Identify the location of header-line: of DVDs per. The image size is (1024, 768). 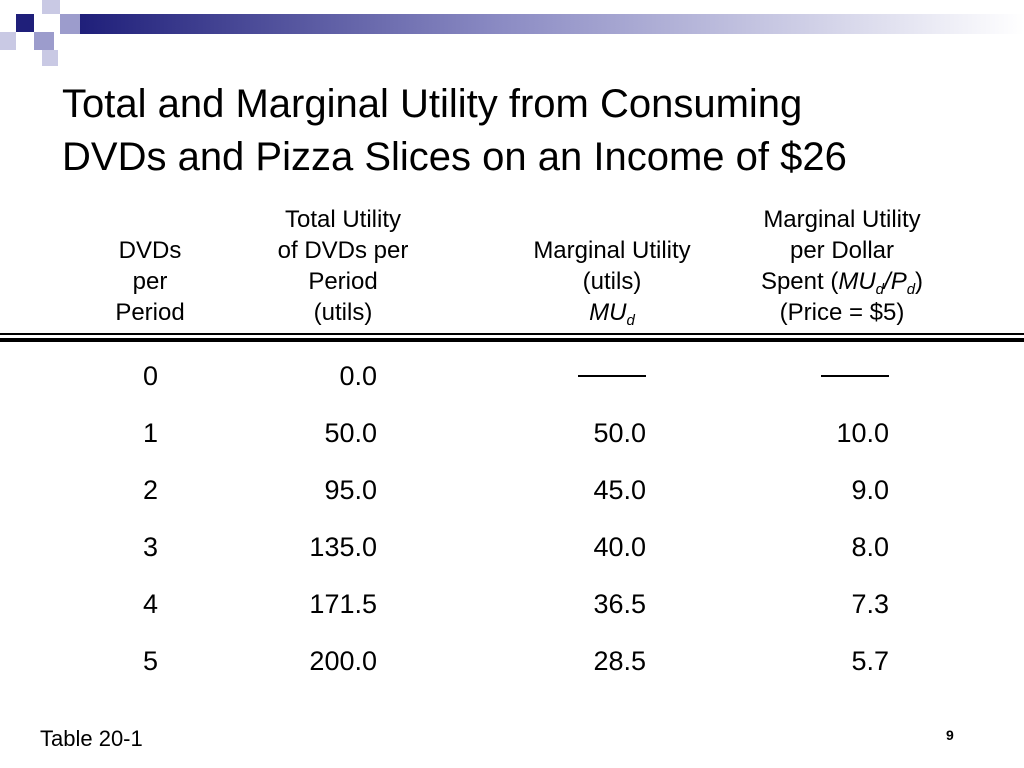
(343, 250).